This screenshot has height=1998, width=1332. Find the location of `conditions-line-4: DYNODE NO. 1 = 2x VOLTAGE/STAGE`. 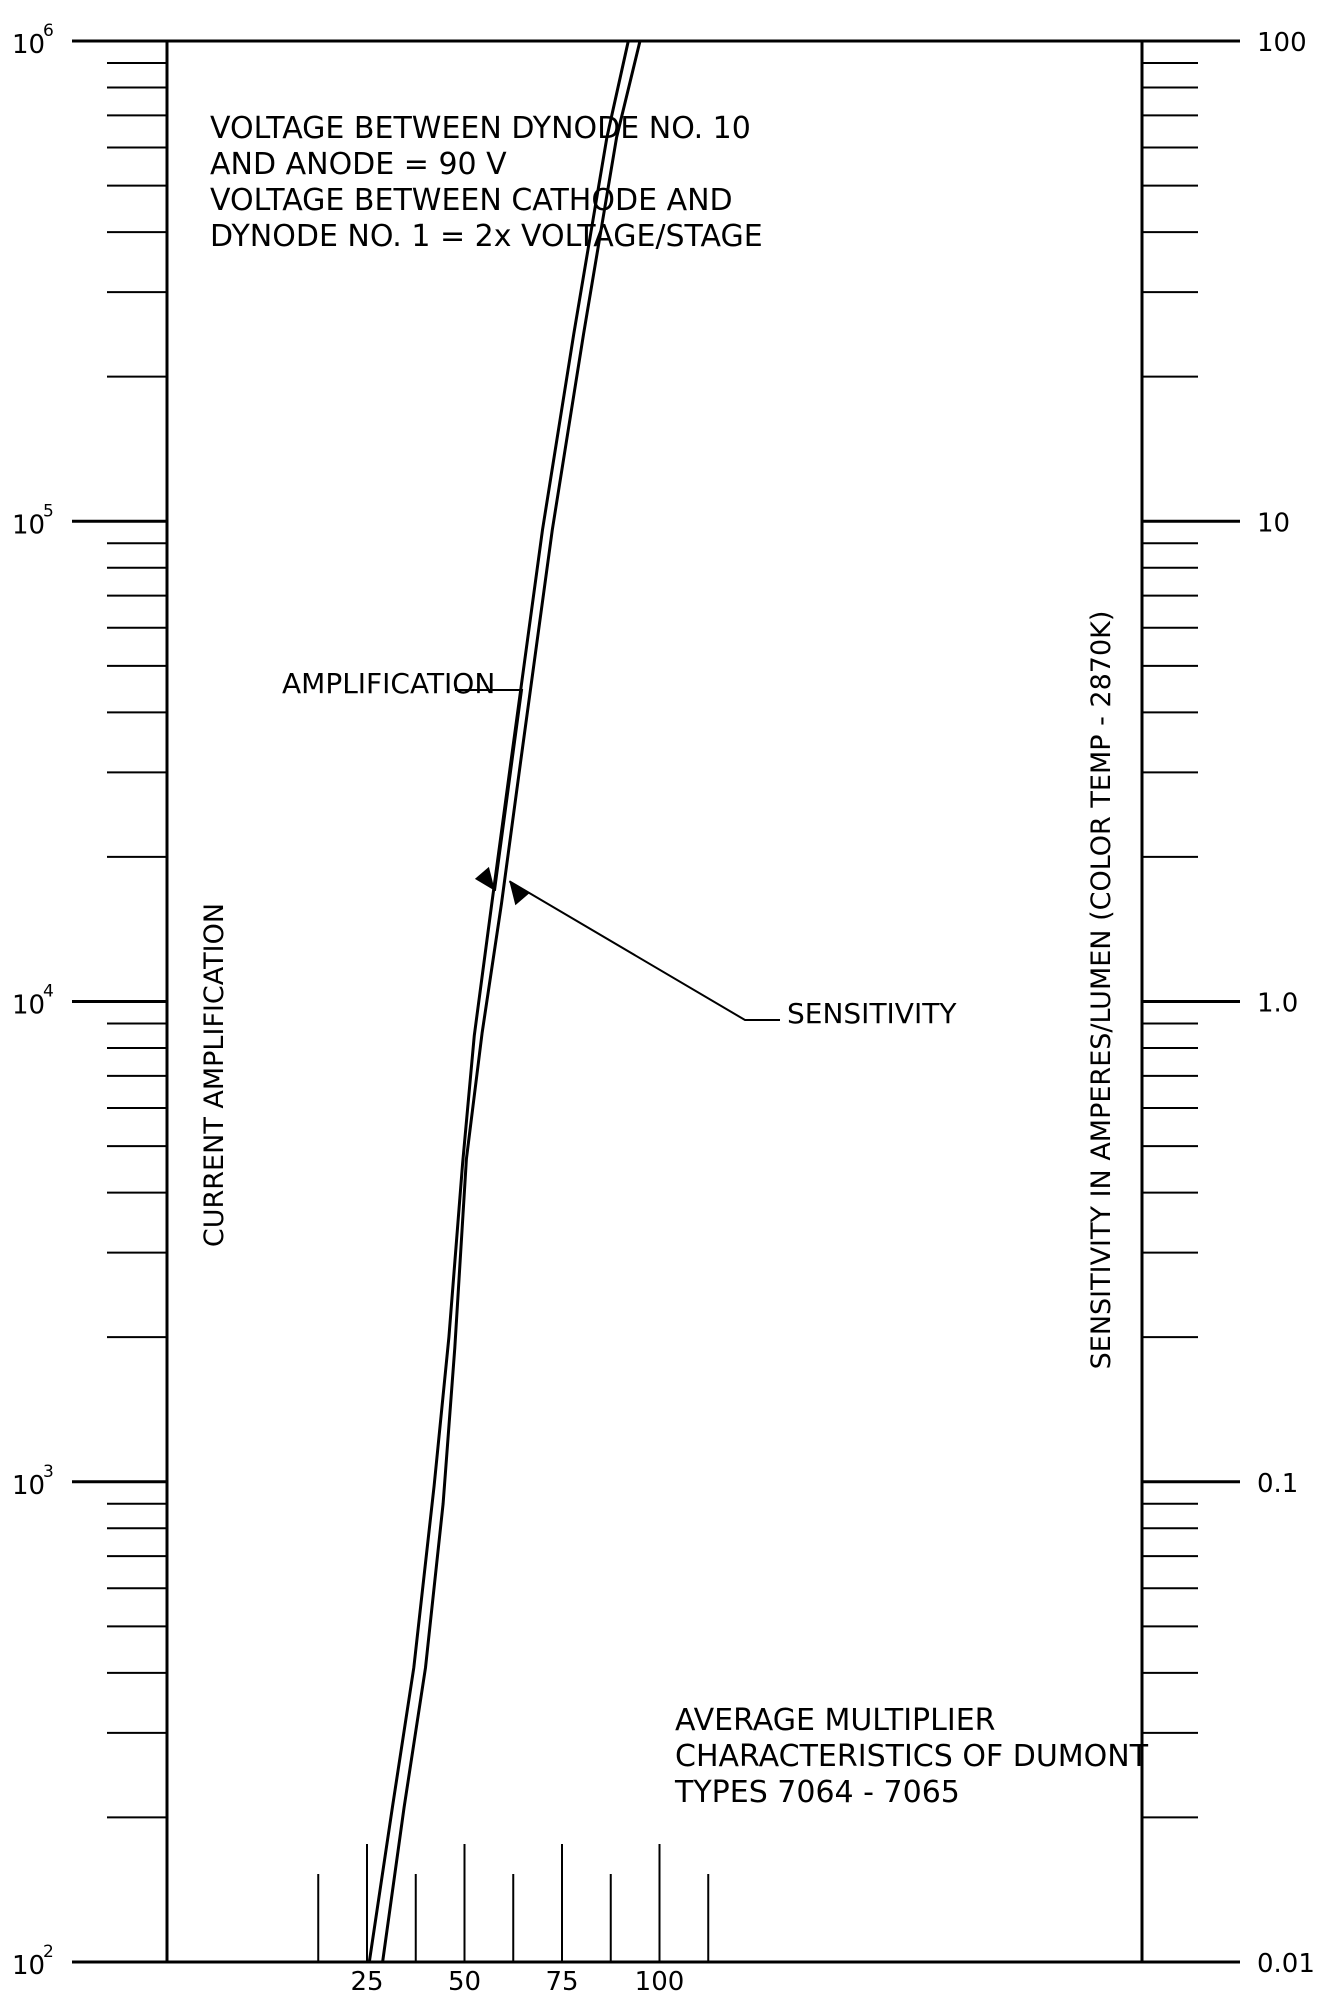

conditions-line-4: DYNODE NO. 1 = 2x VOLTAGE/STAGE is located at coordinates (486, 236).